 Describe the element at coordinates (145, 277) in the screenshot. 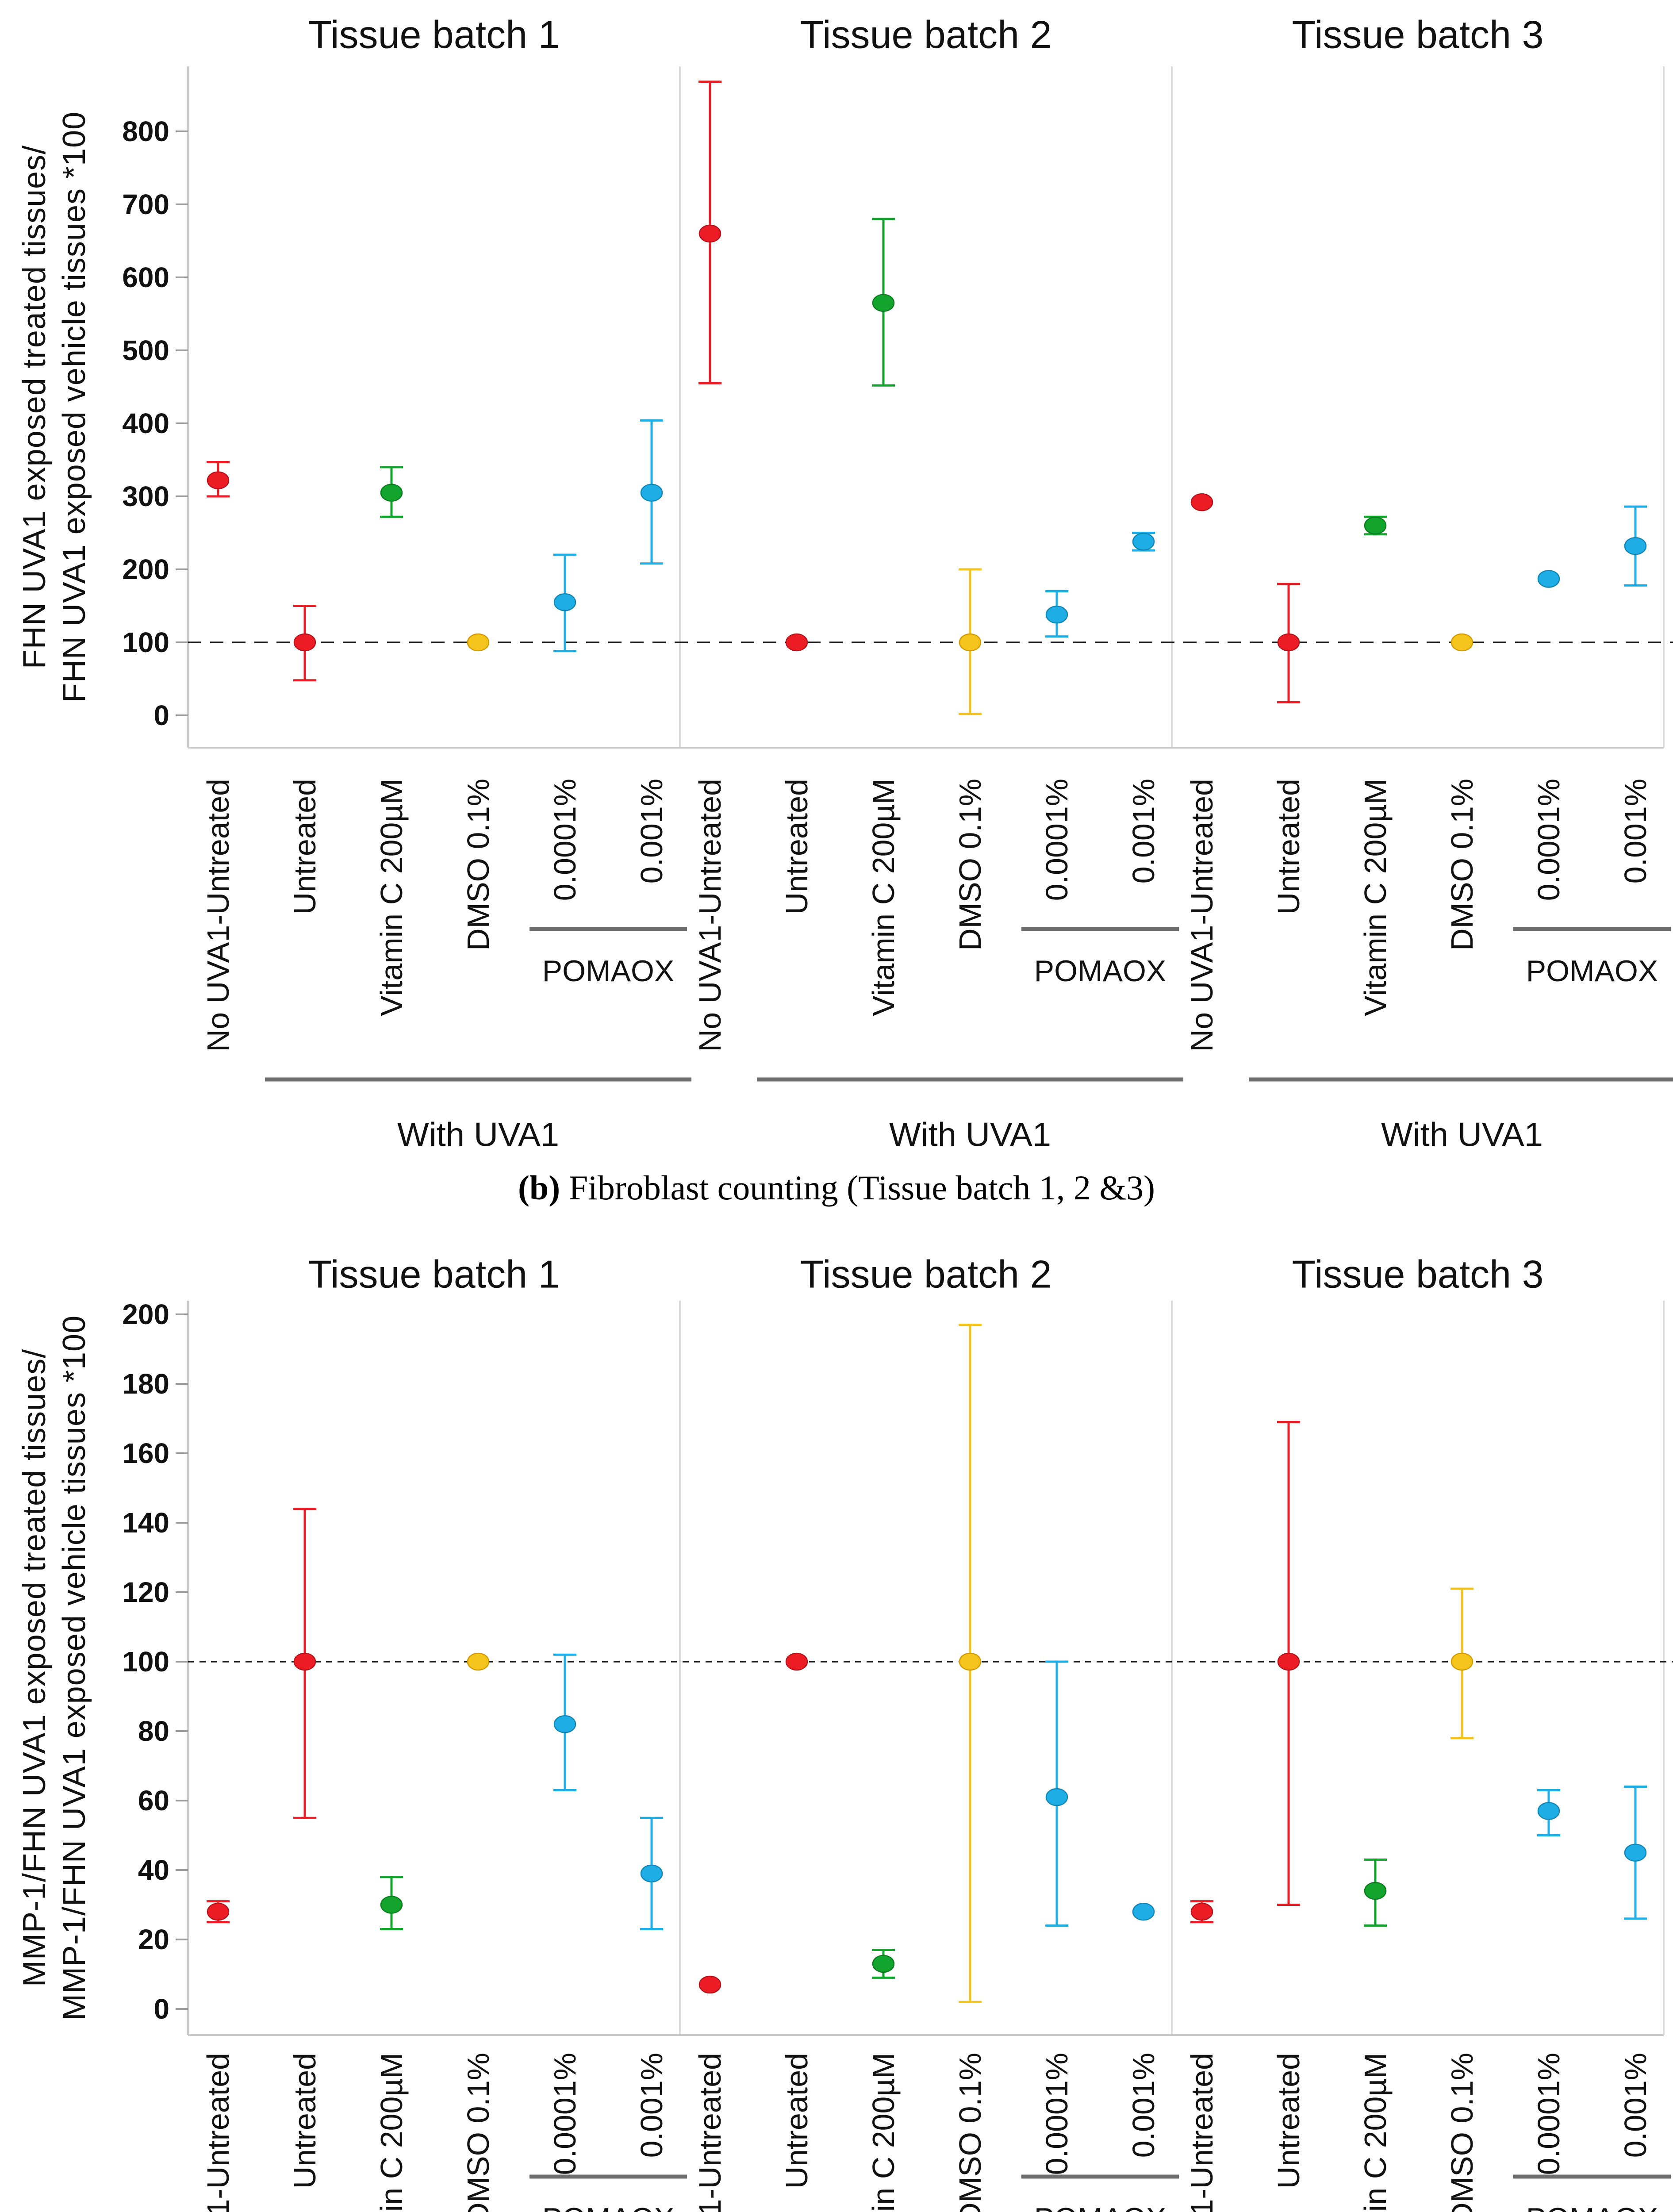

I see `y-tick-label: 600` at that location.